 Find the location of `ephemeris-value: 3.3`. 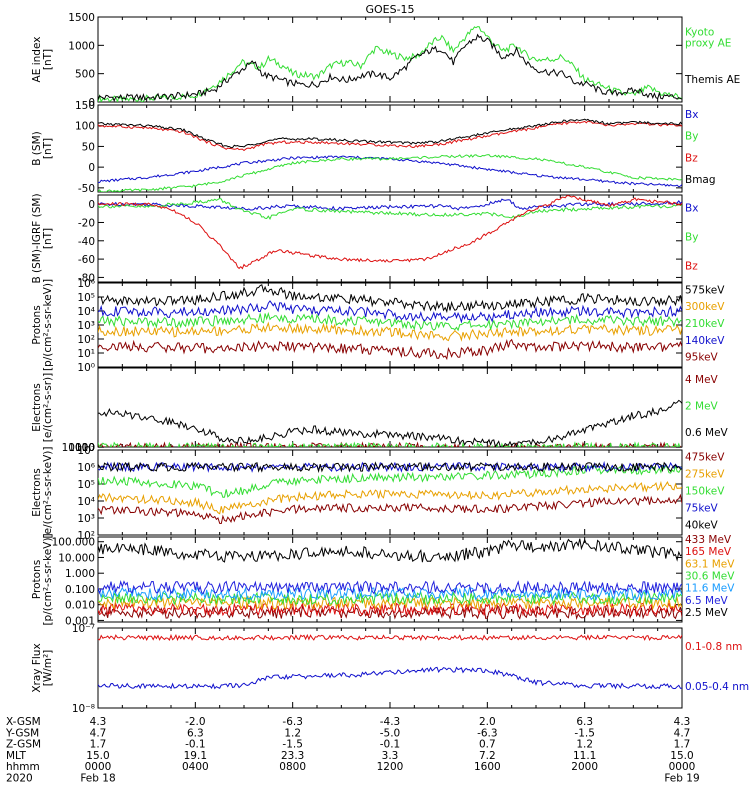

ephemeris-value: 3.3 is located at coordinates (390, 756).